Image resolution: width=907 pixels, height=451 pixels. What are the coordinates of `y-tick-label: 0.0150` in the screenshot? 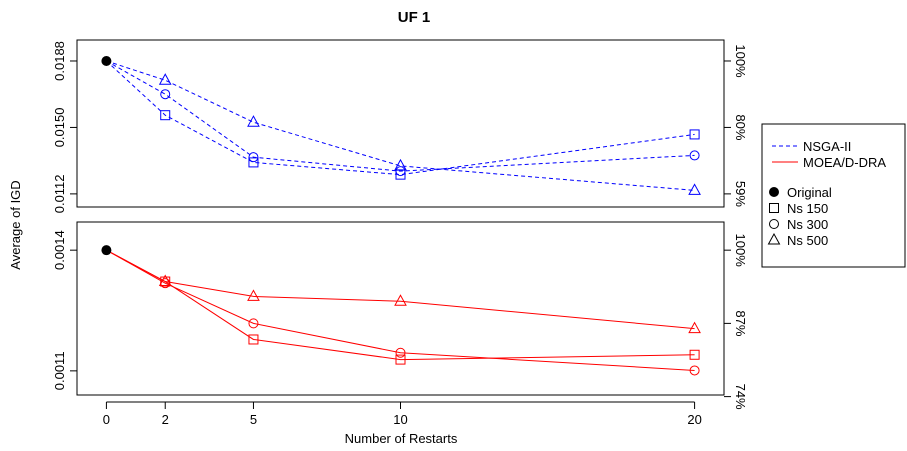 It's located at (59, 128).